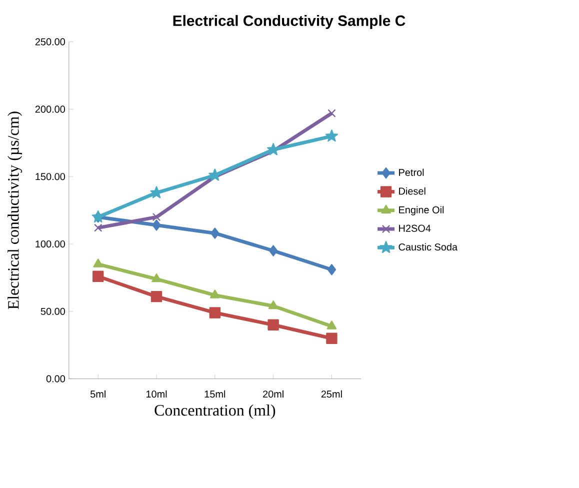 This screenshot has width=579, height=488. Describe the element at coordinates (415, 228) in the screenshot. I see `legend-label: H2SO4` at that location.